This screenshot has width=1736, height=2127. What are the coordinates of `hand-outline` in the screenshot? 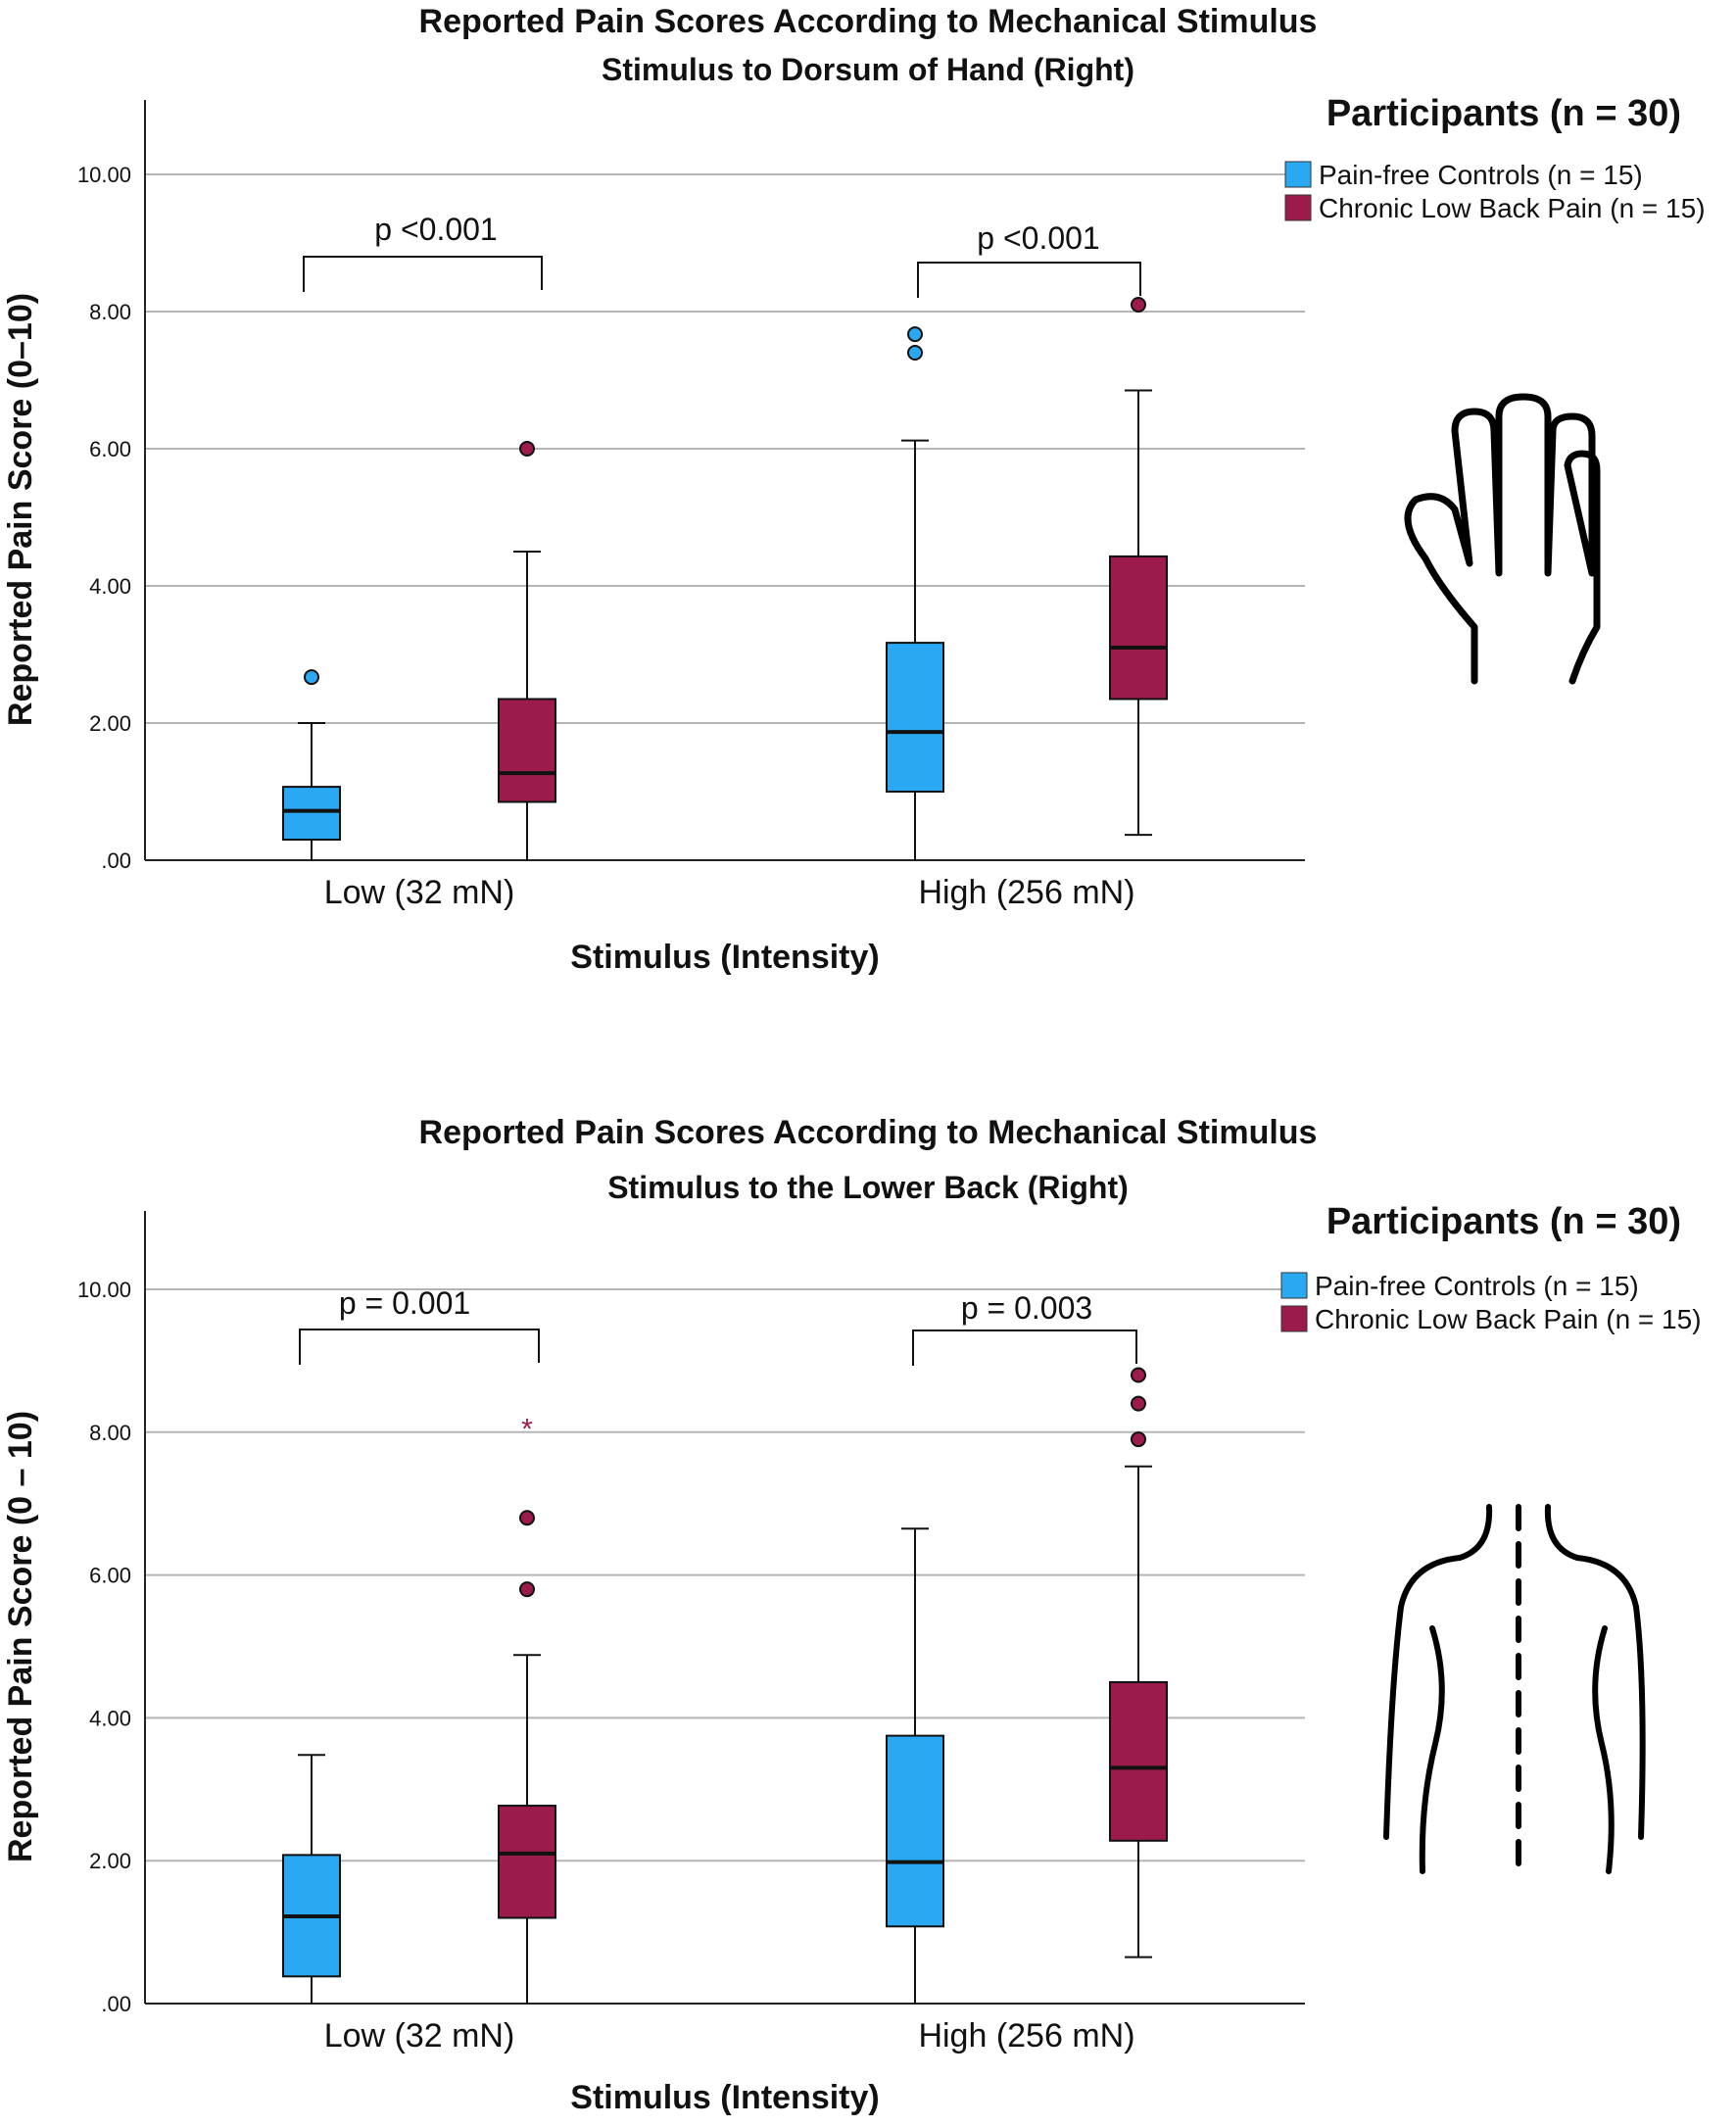 It's located at (1502, 539).